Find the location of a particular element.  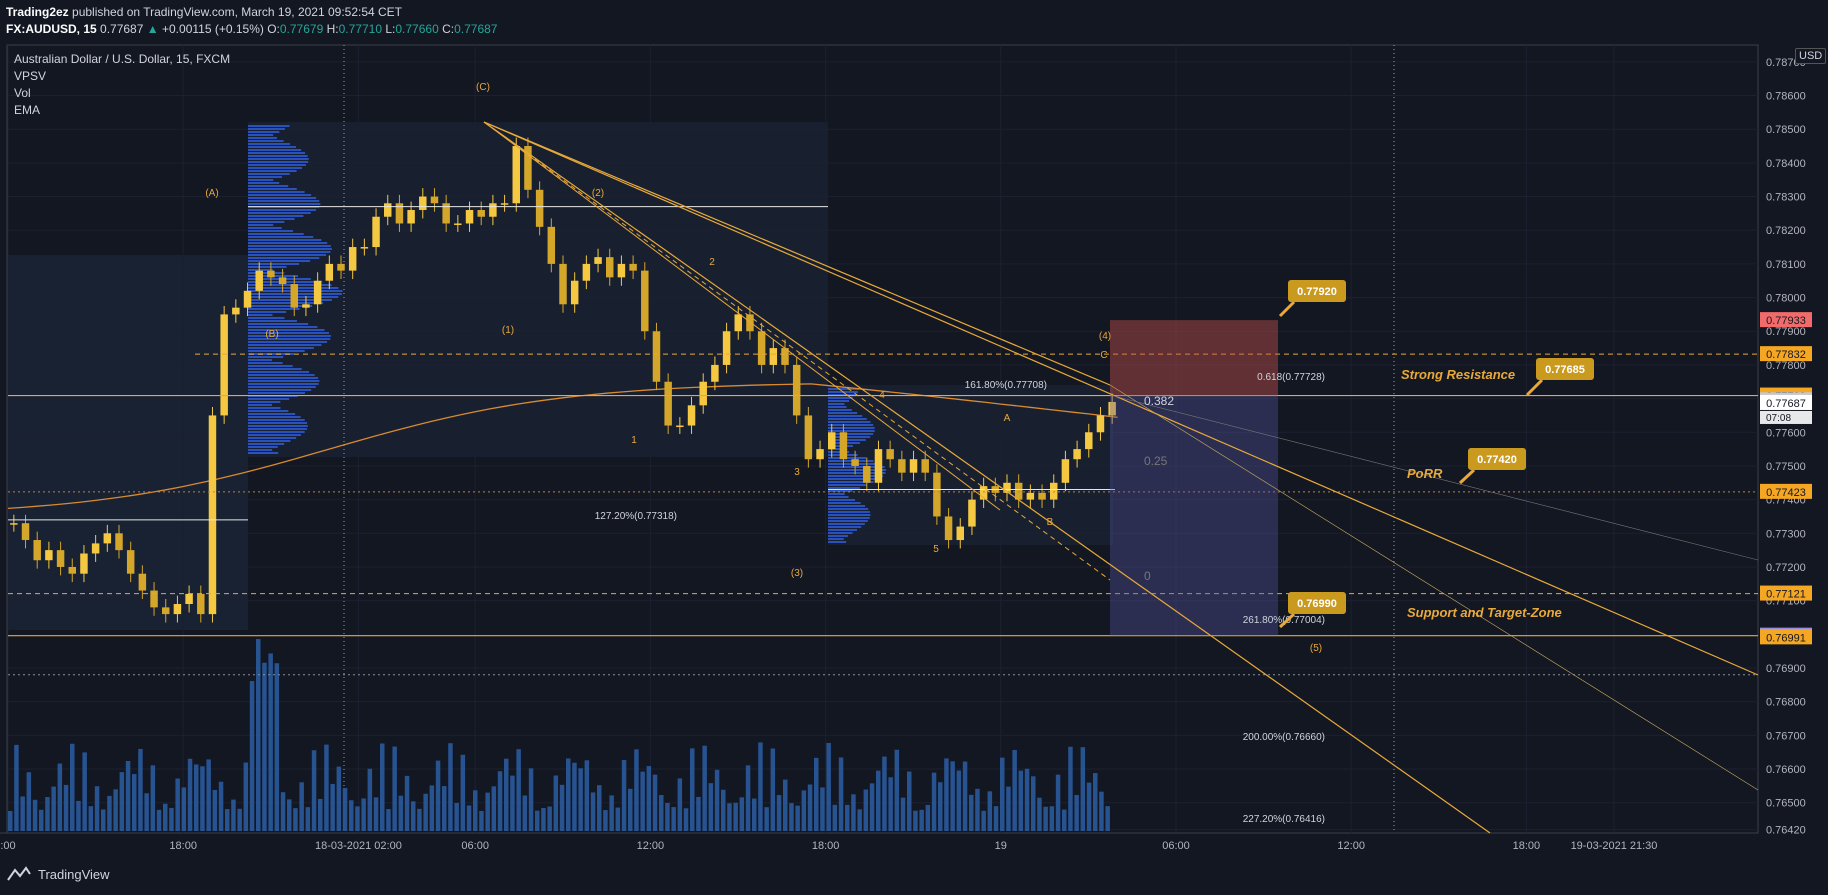

price-tag-label: 0.77121 is located at coordinates (1786, 595).